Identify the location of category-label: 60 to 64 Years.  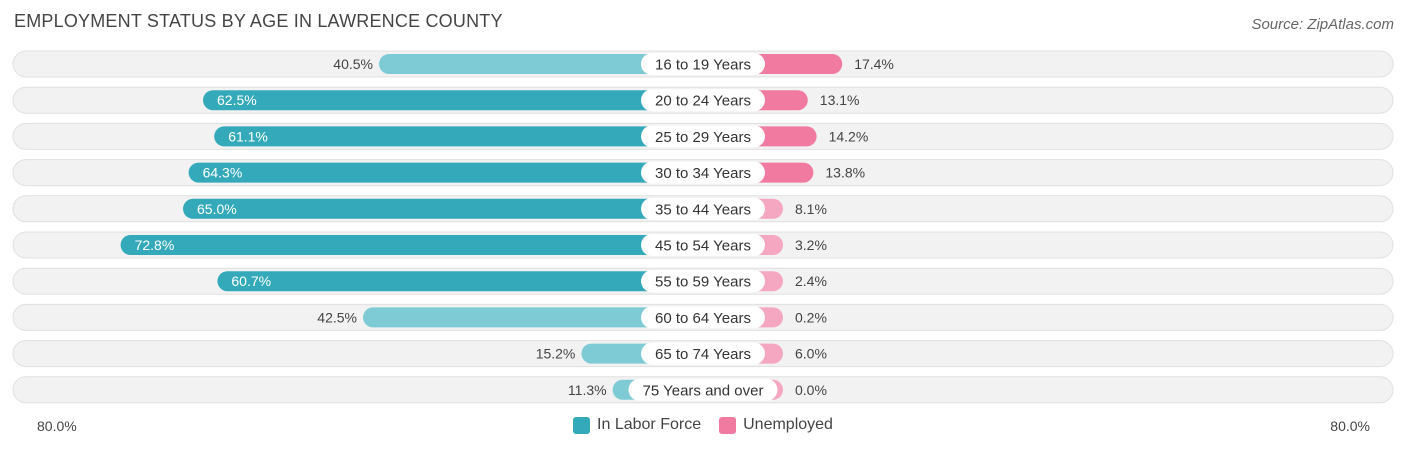
(703, 318).